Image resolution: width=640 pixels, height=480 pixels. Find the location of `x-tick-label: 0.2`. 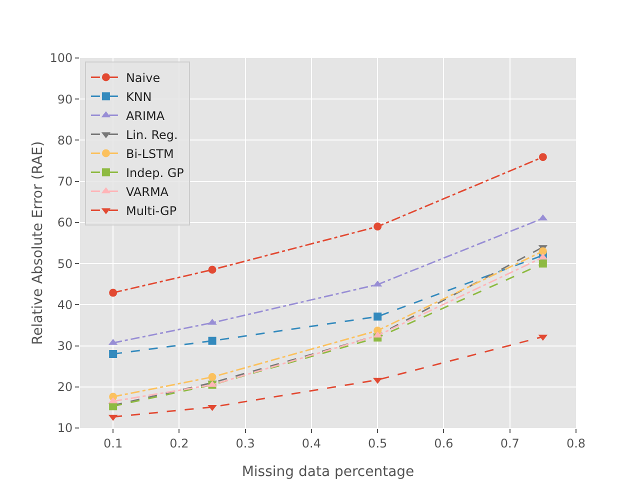

x-tick-label: 0.2 is located at coordinates (179, 443).